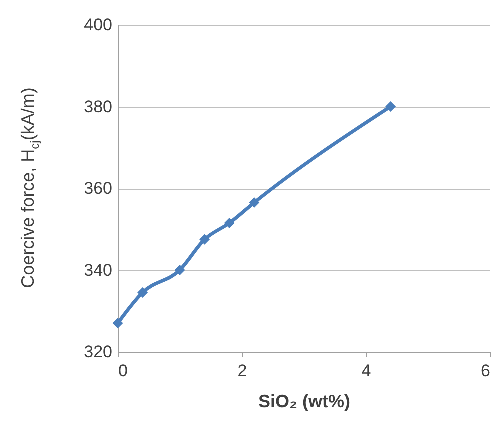  What do you see at coordinates (98, 270) in the screenshot?
I see `y-tick-label: 340` at bounding box center [98, 270].